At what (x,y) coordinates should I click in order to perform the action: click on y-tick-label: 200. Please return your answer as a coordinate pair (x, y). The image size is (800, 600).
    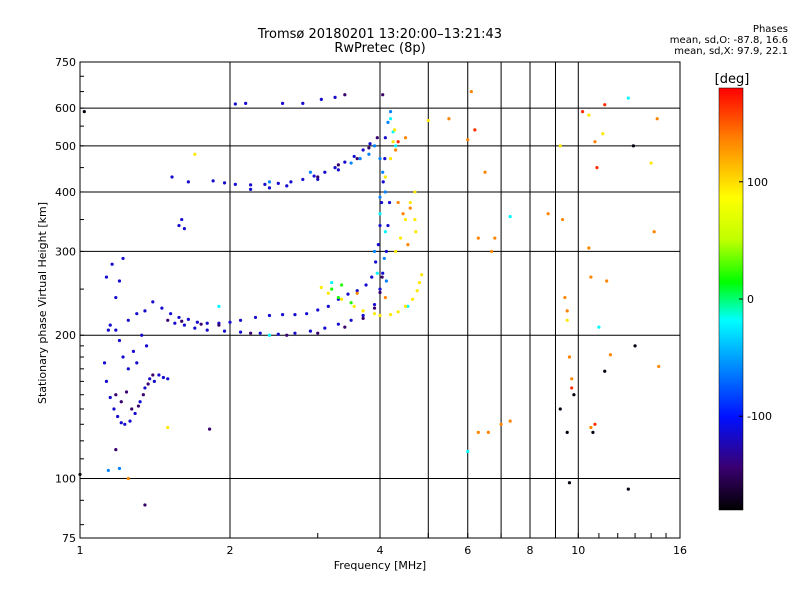
    Looking at the image, I should click on (65, 335).